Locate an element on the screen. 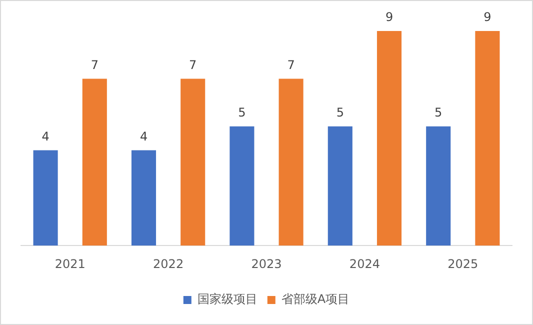 The image size is (533, 325). x-tick-label: 2023 is located at coordinates (266, 263).